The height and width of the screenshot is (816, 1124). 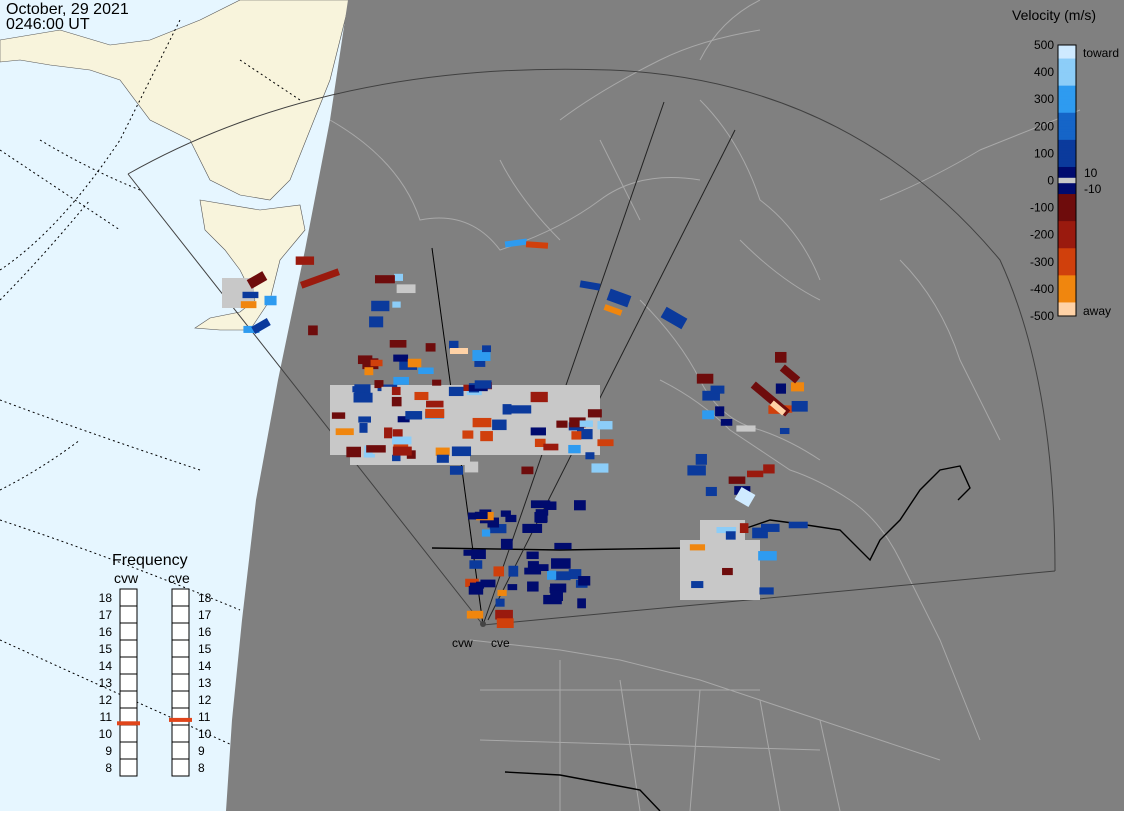 What do you see at coordinates (1044, 153) in the screenshot?
I see `color-bar-tick-label: 100` at bounding box center [1044, 153].